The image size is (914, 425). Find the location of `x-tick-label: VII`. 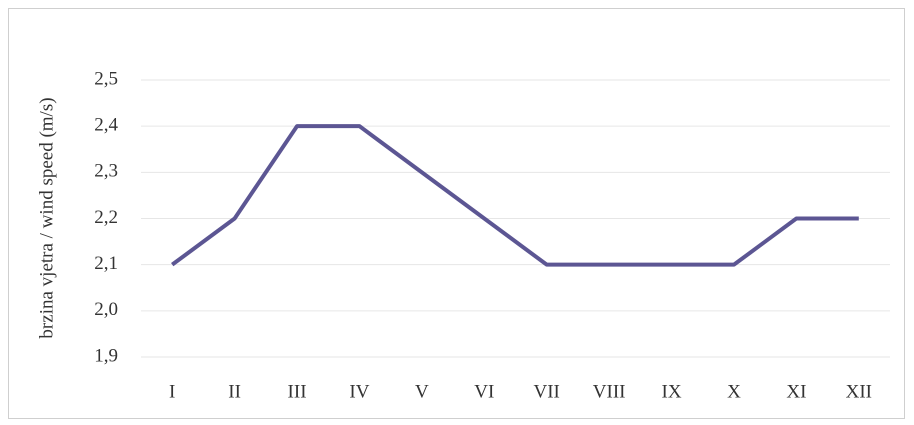

x-tick-label: VII is located at coordinates (547, 391).